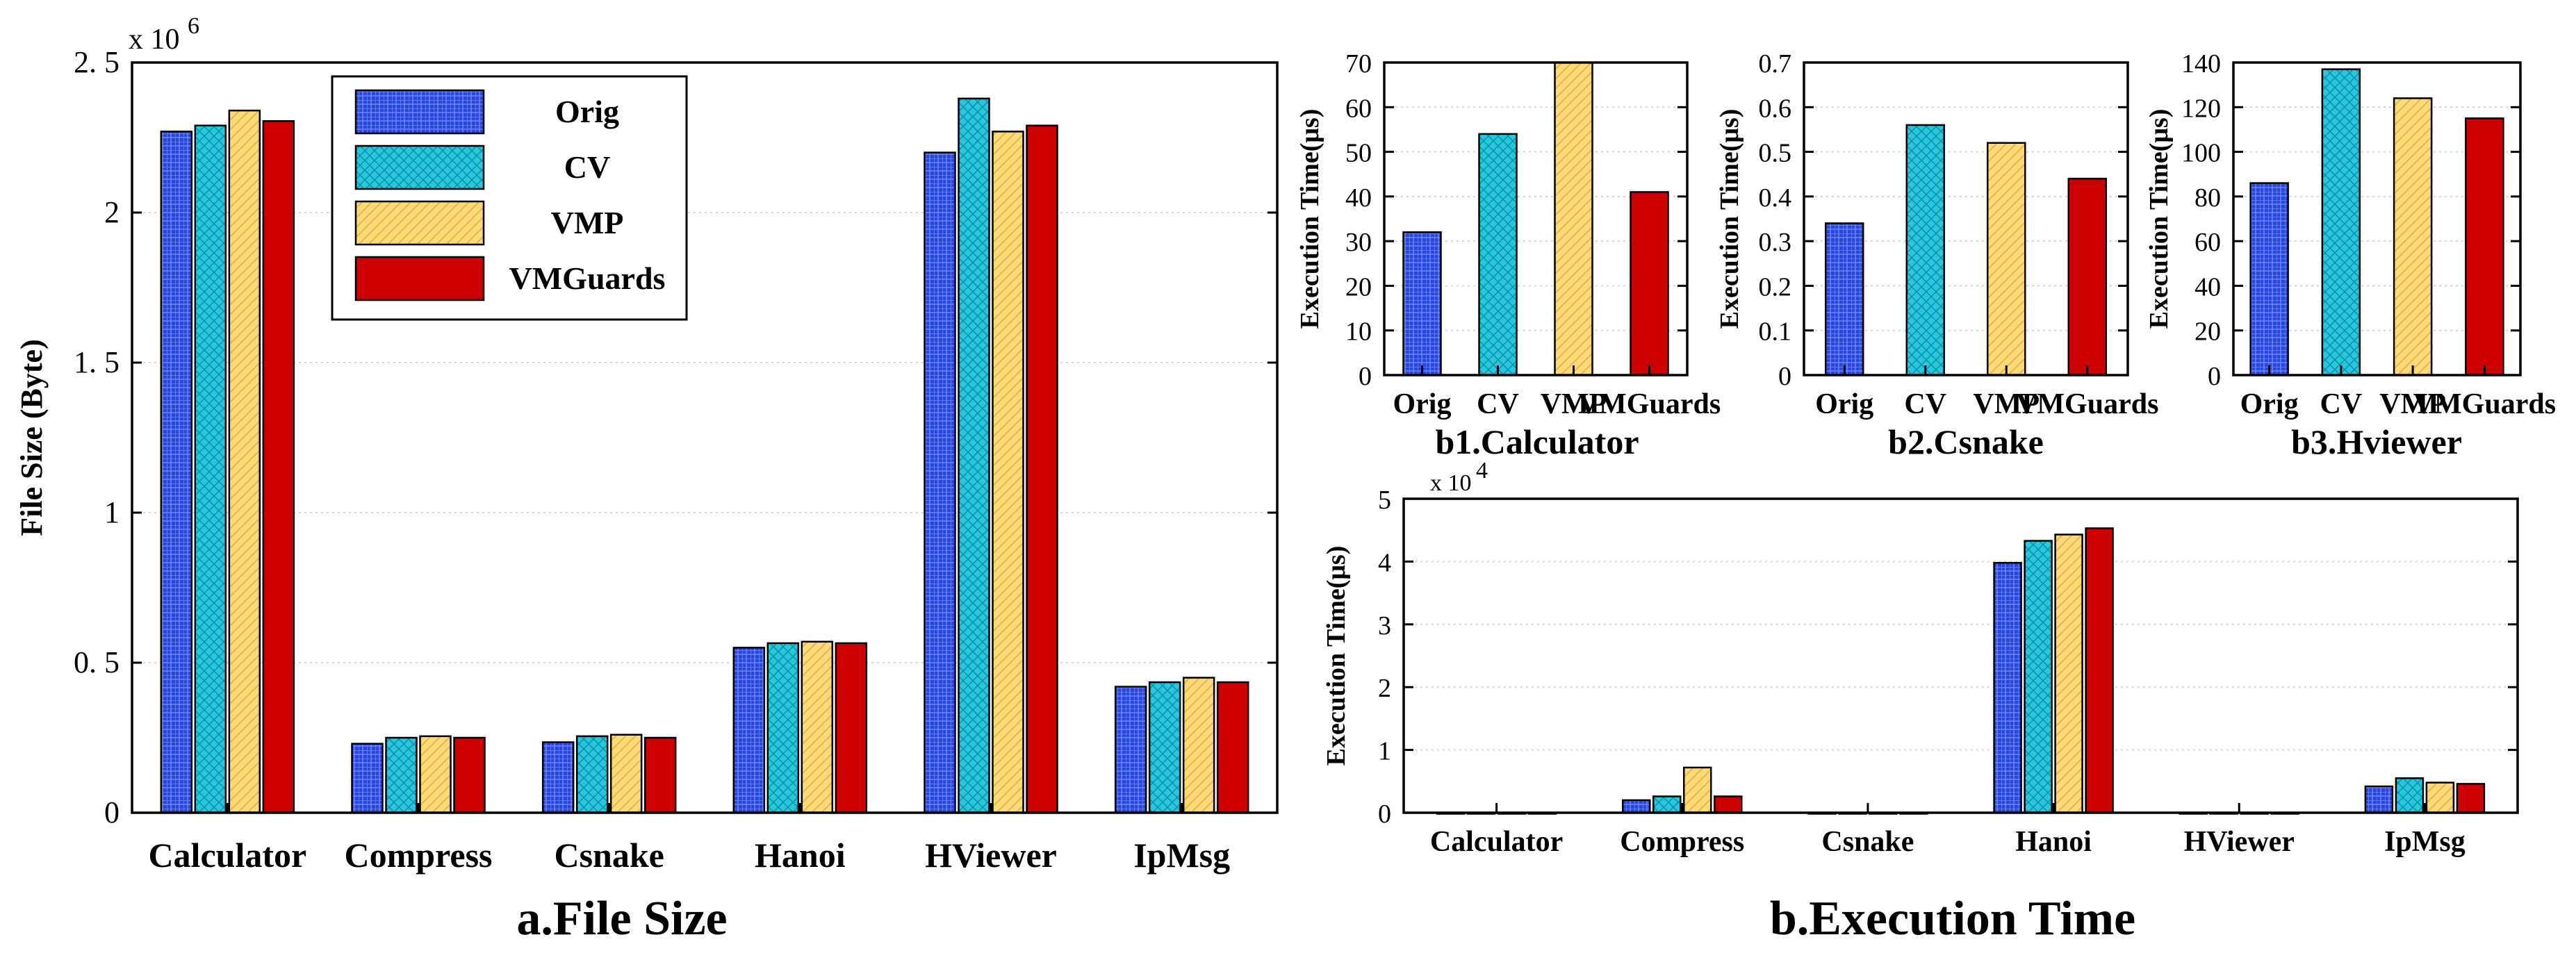 The width and height of the screenshot is (2576, 960). What do you see at coordinates (1008, 472) in the screenshot?
I see `bar-vmp-hviewer` at bounding box center [1008, 472].